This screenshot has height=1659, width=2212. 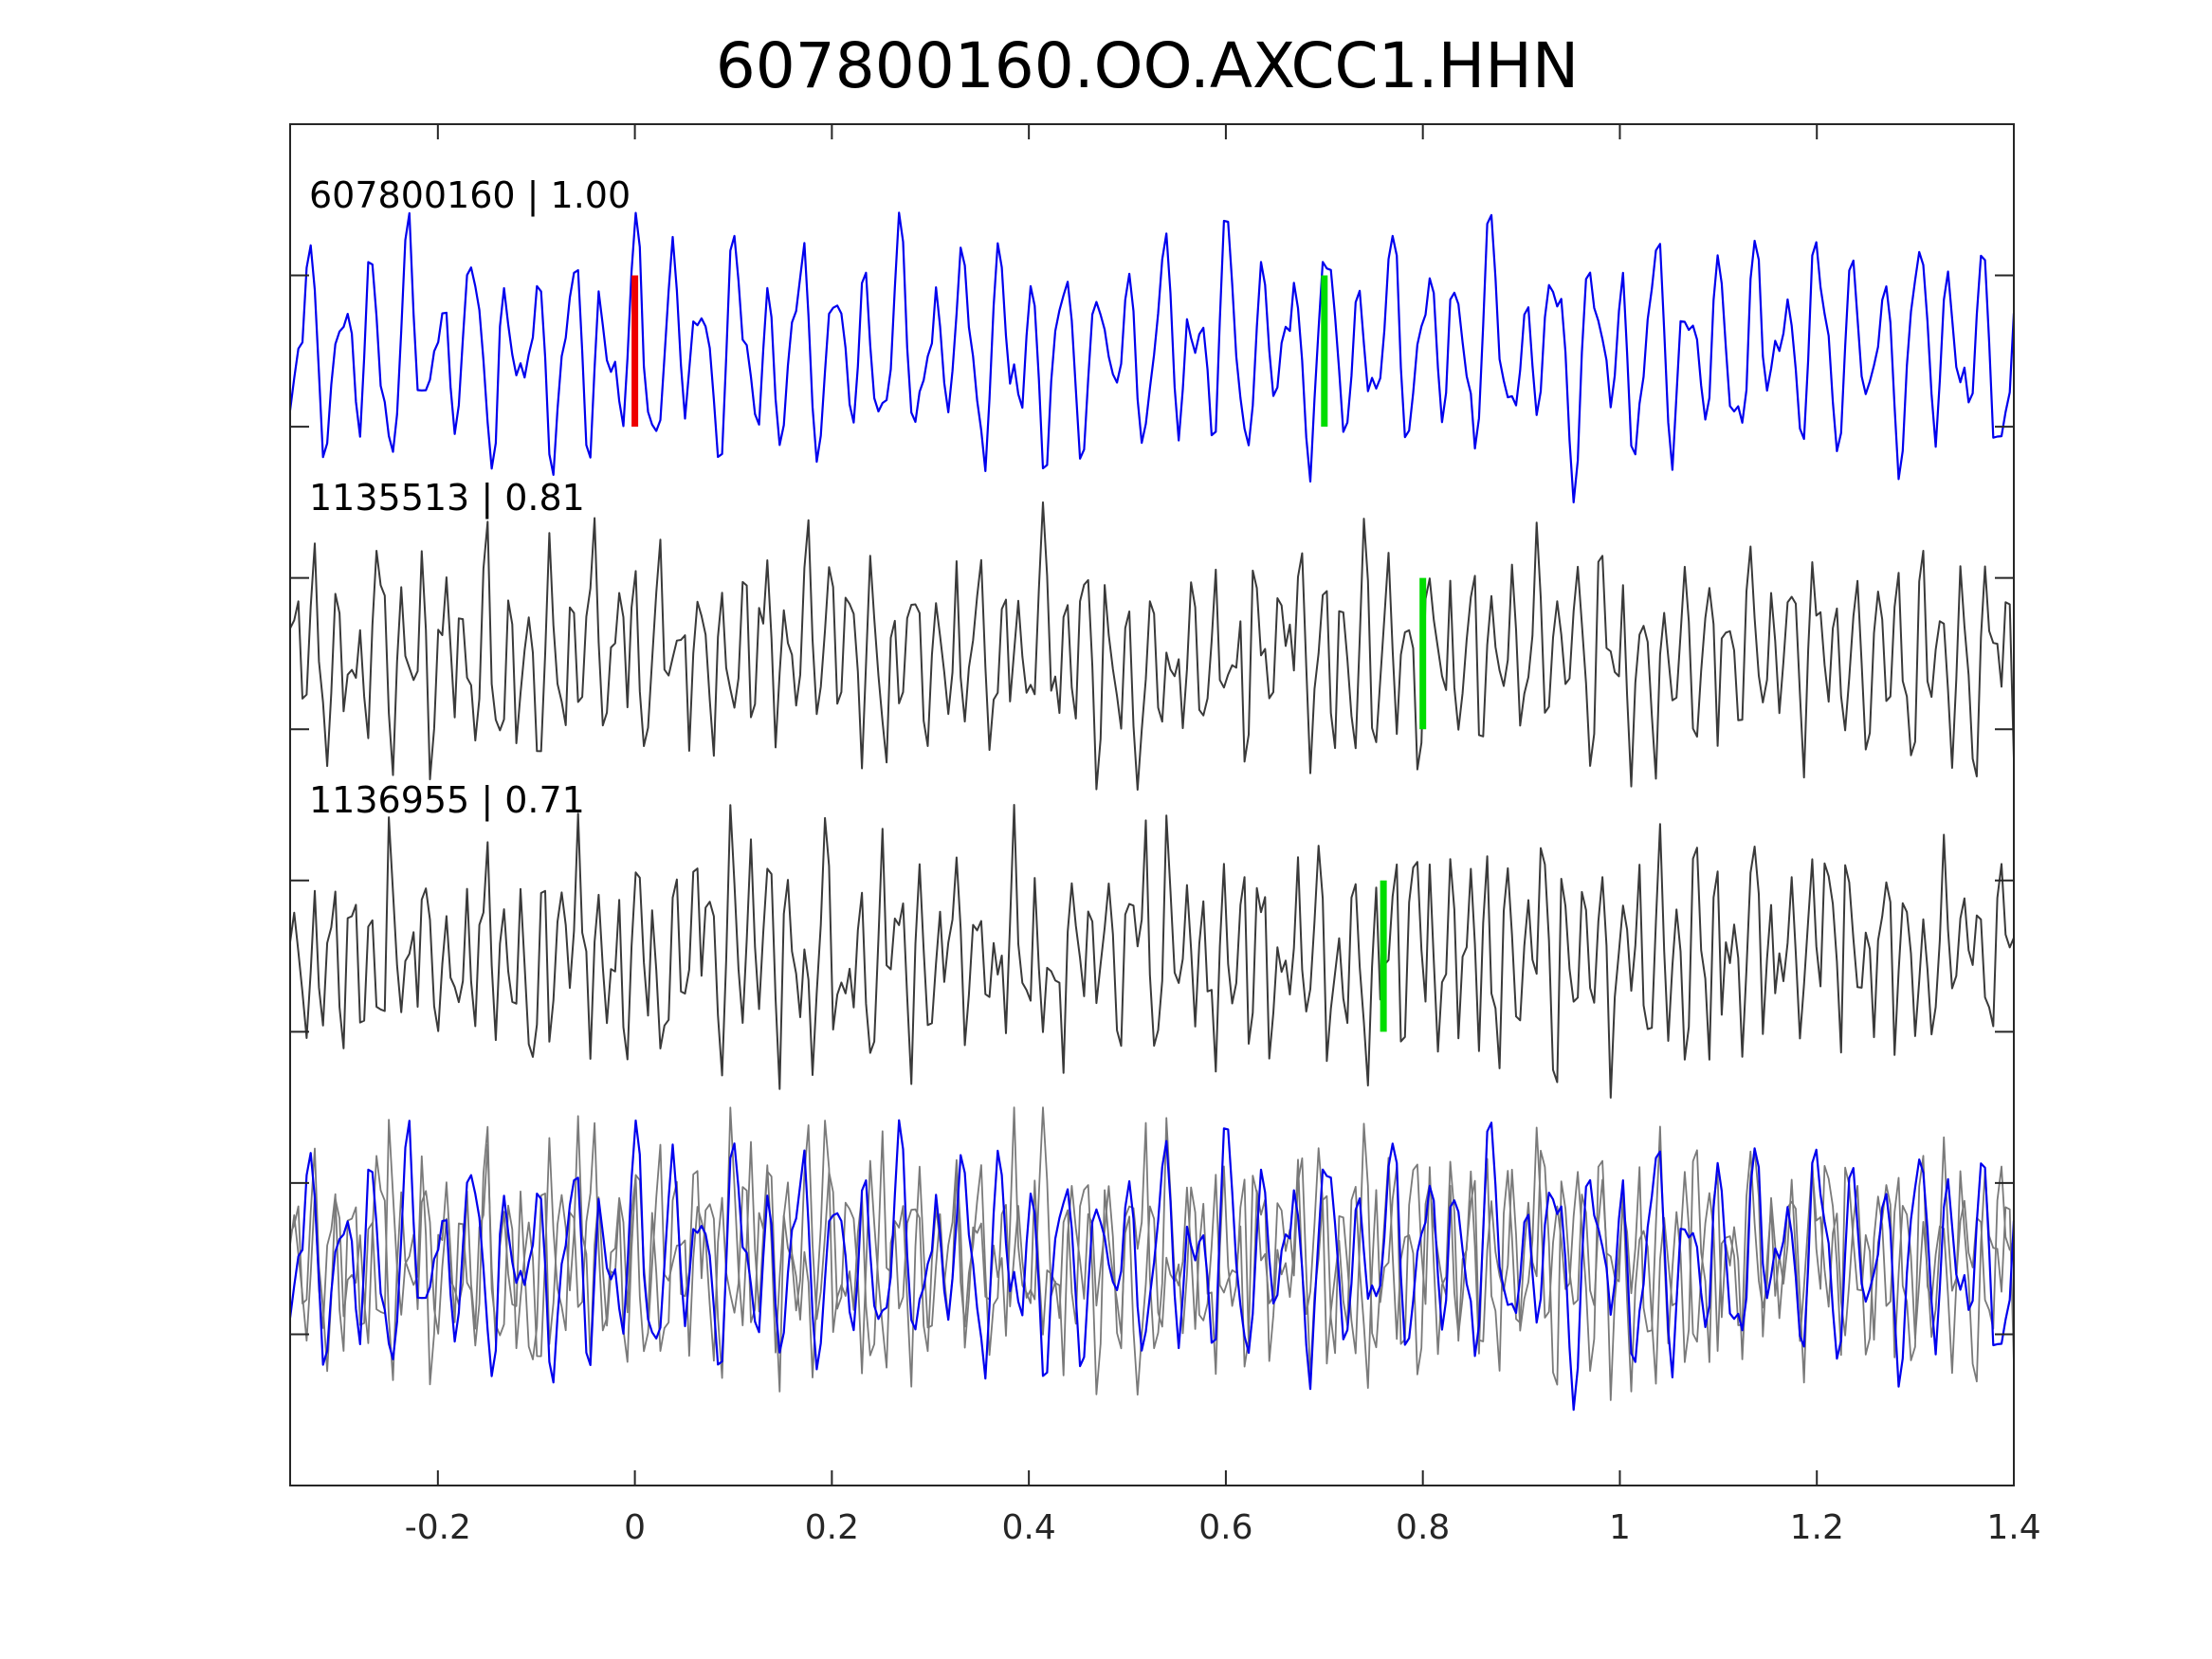 What do you see at coordinates (470, 195) in the screenshot?
I see `trace-label-607800160: 607800160 | 1.00` at bounding box center [470, 195].